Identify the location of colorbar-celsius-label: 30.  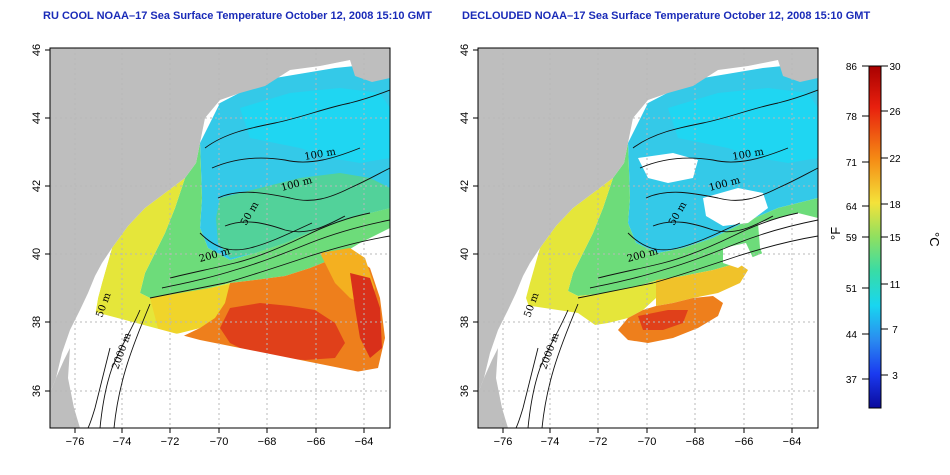
(895, 67).